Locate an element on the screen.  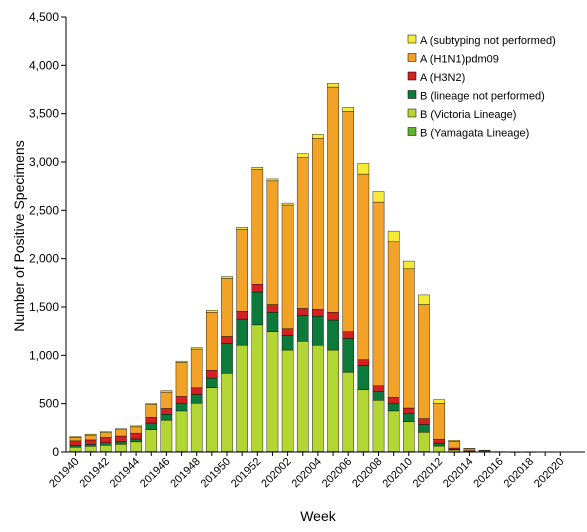
legend-label: A (subtyping not performed) is located at coordinates (488, 41).